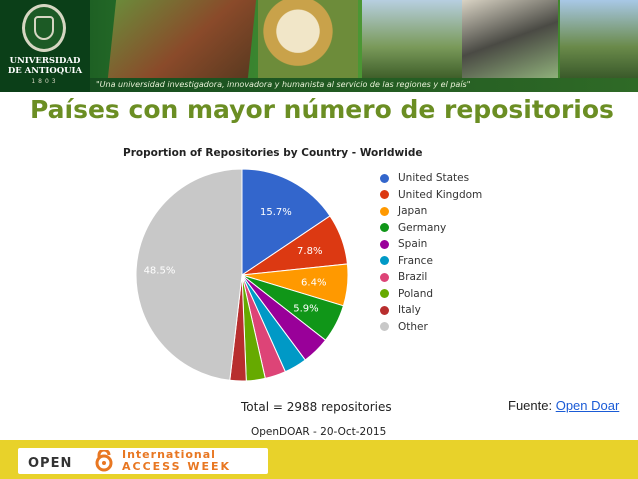 The width and height of the screenshot is (638, 479). Describe the element at coordinates (532, 405) in the screenshot. I see `source-prefix: Fuente:` at that location.